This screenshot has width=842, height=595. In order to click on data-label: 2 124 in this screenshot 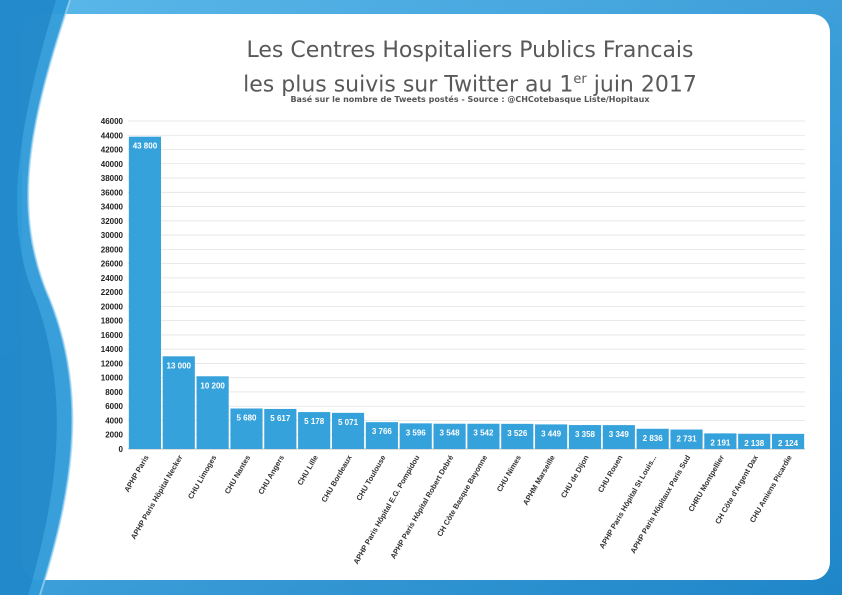, I will do `click(788, 443)`.